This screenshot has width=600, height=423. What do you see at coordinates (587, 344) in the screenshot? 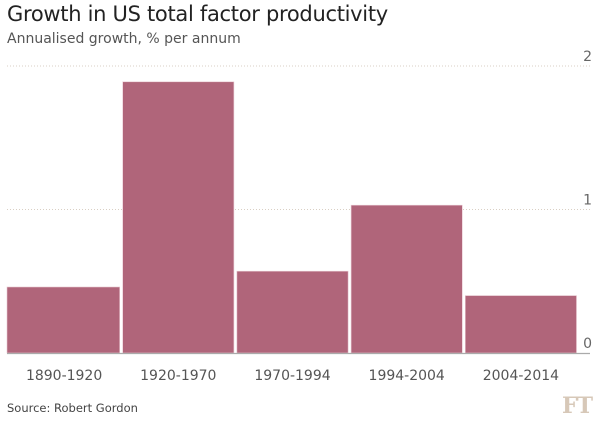
I see `y-tick-label: 0` at bounding box center [587, 344].